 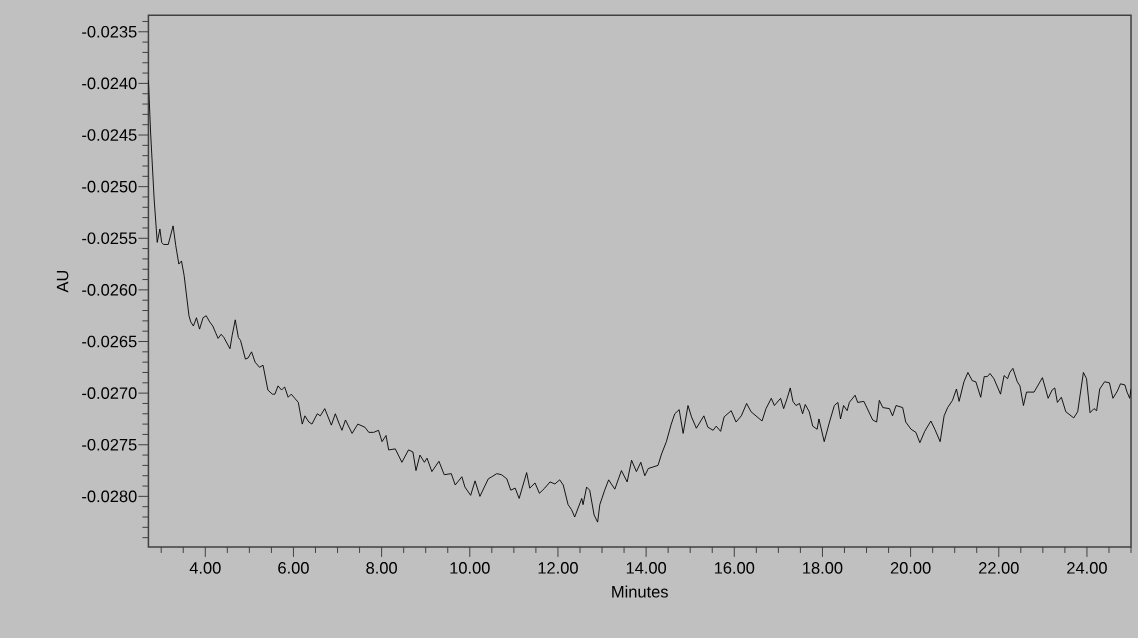 I want to click on x-tick-label: 24.00, so click(x=1087, y=567).